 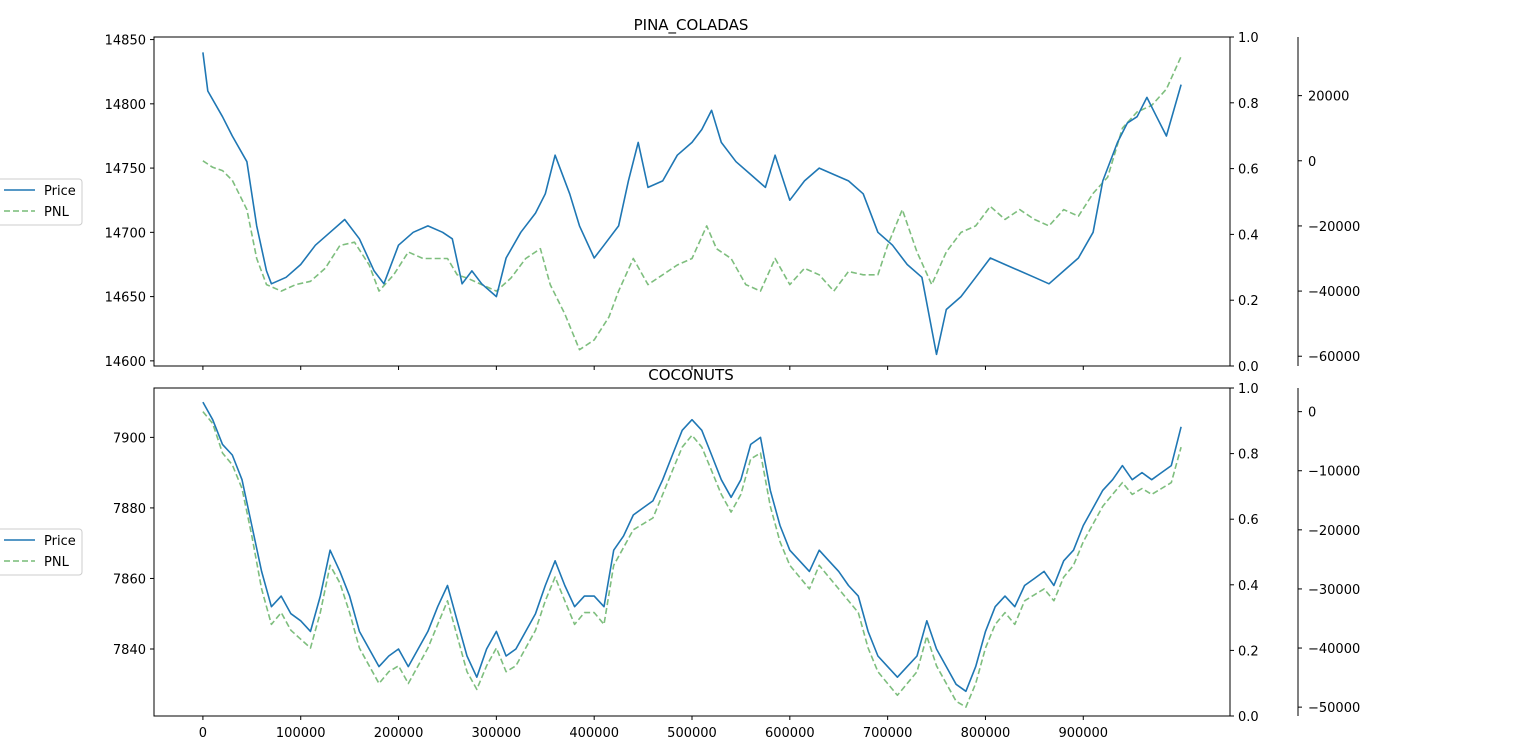 What do you see at coordinates (203, 733) in the screenshot?
I see `xtick-label: 0` at bounding box center [203, 733].